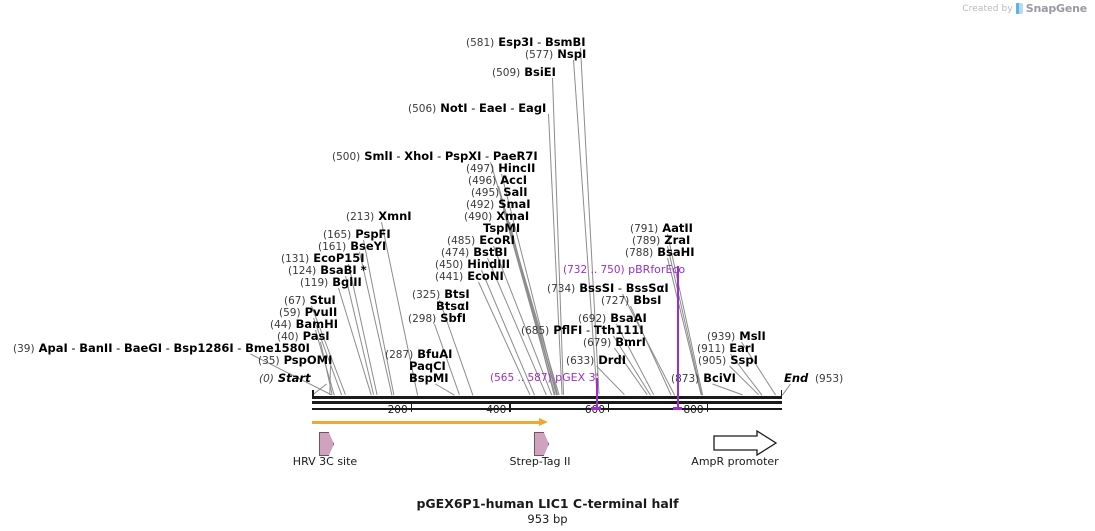  What do you see at coordinates (614, 342) in the screenshot?
I see `enzyme-label-row: (679) BmrI` at bounding box center [614, 342].